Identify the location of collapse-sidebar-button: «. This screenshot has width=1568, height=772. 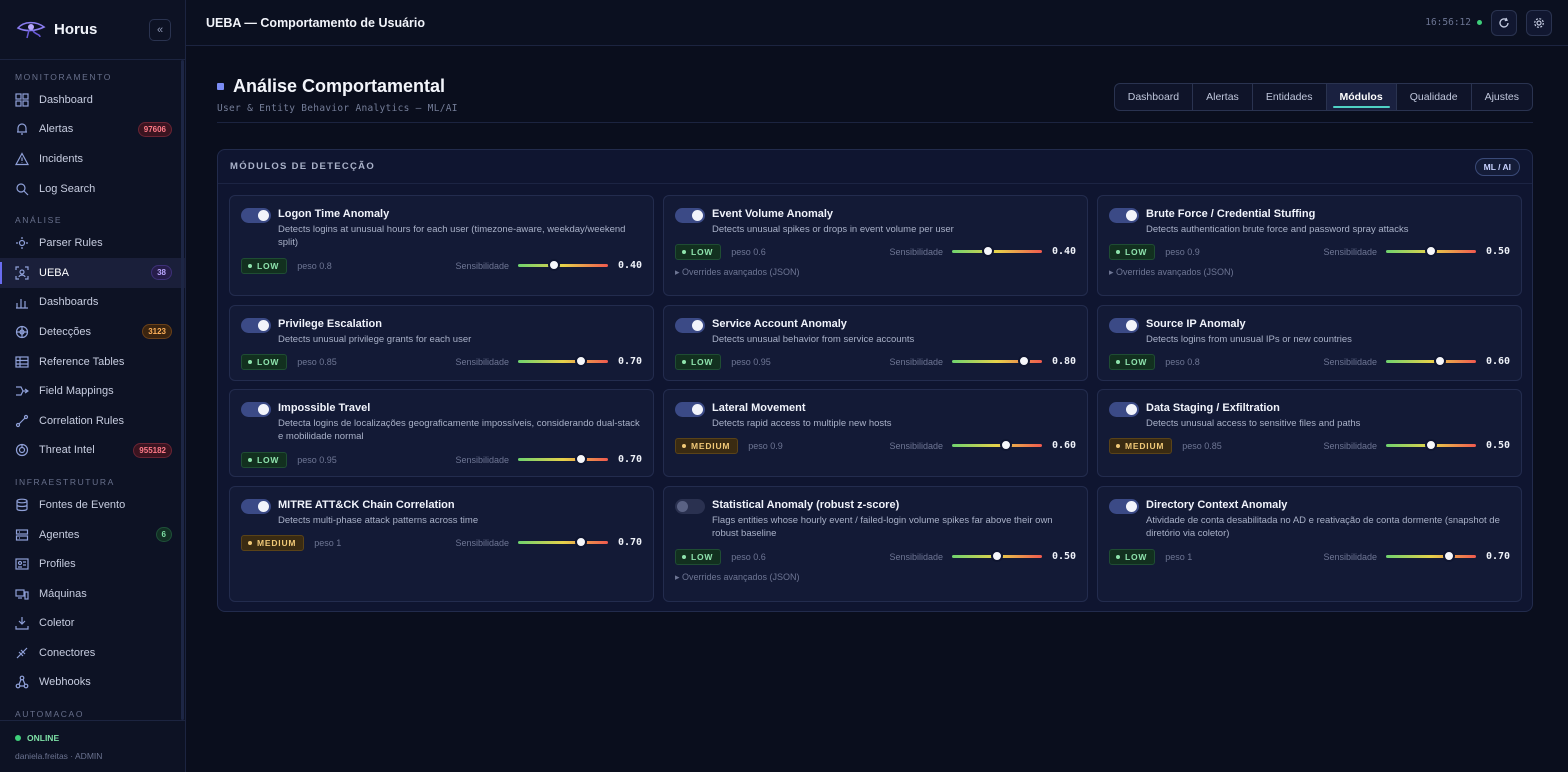
(160, 29).